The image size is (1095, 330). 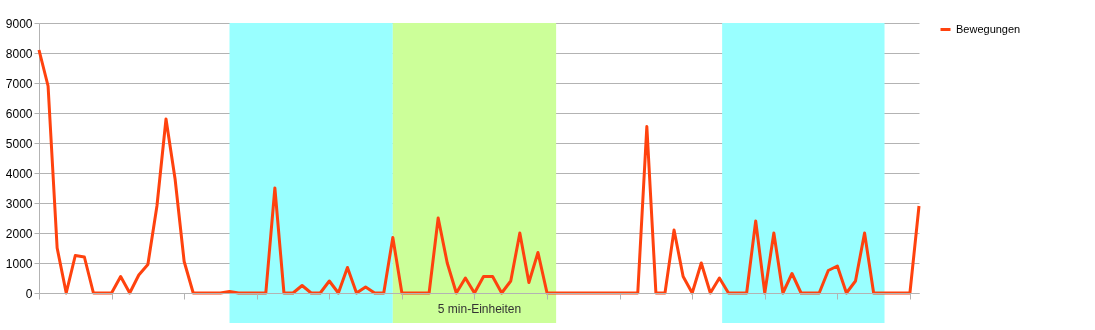 I want to click on y-tick-label: 2000, so click(x=19, y=233).